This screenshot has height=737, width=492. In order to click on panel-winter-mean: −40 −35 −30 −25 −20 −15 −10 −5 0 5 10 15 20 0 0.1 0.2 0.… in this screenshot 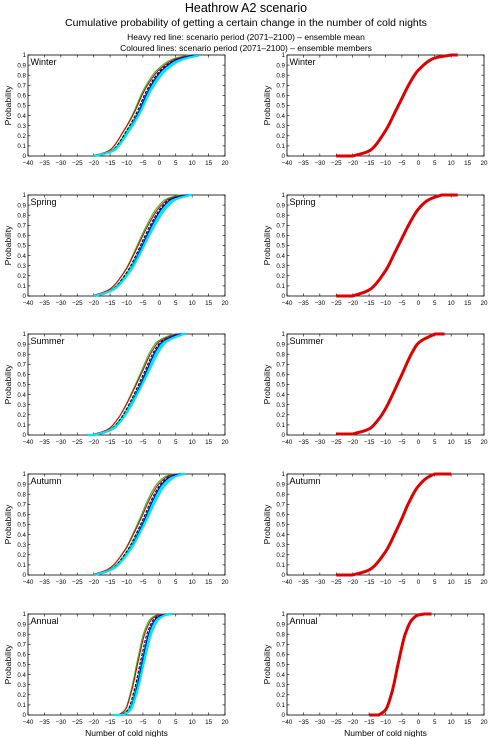, I will do `click(375, 109)`.